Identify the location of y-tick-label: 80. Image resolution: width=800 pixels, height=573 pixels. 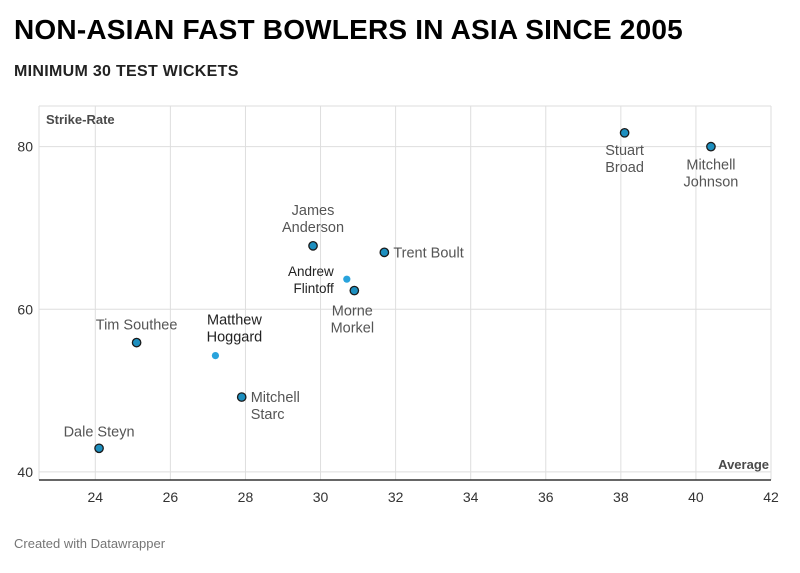
(25, 147).